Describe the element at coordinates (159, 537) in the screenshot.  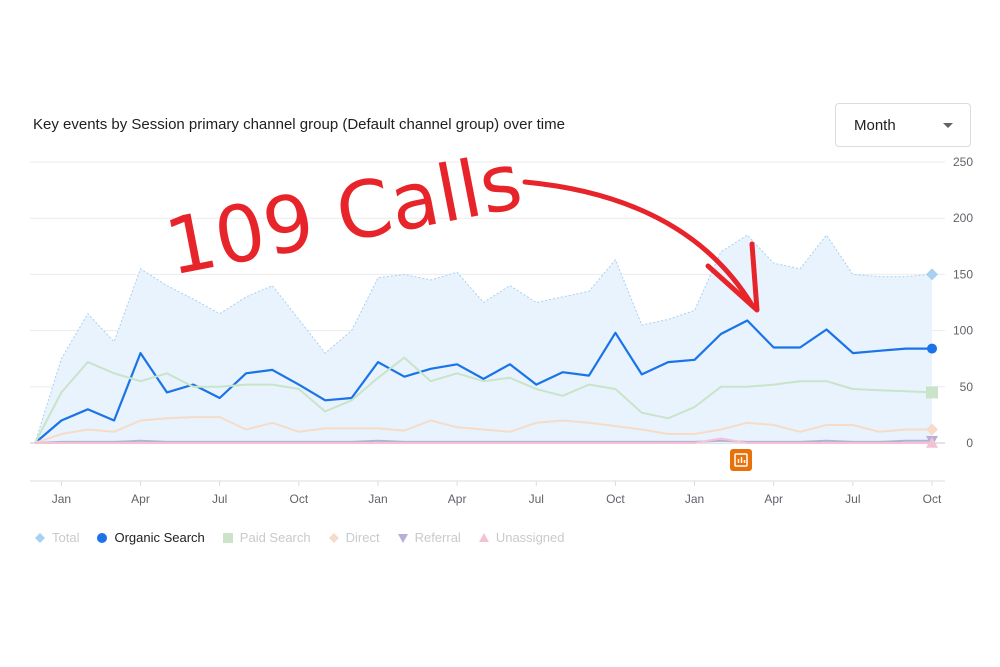
I see `legend-label: Organic Search` at that location.